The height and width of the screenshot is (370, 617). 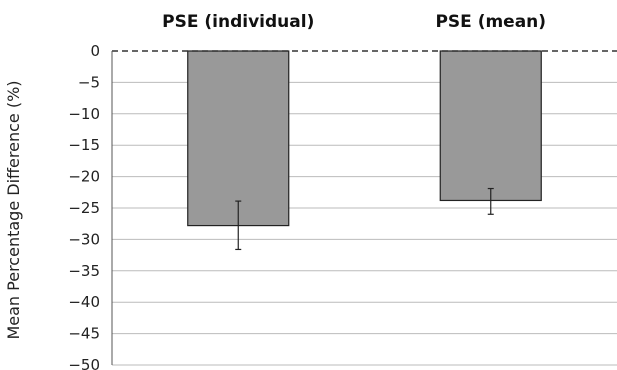 I want to click on y-tick-label: −20, so click(x=84, y=177).